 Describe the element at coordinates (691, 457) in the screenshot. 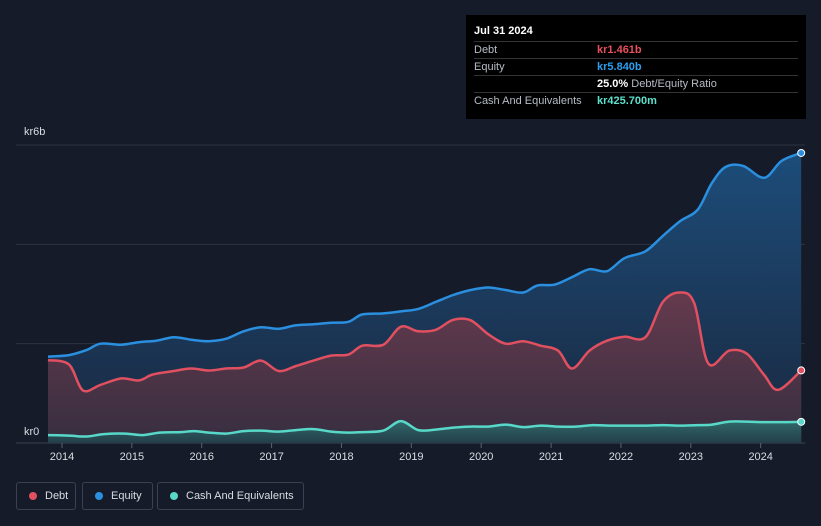

I see `x-tick-label: 2023` at that location.